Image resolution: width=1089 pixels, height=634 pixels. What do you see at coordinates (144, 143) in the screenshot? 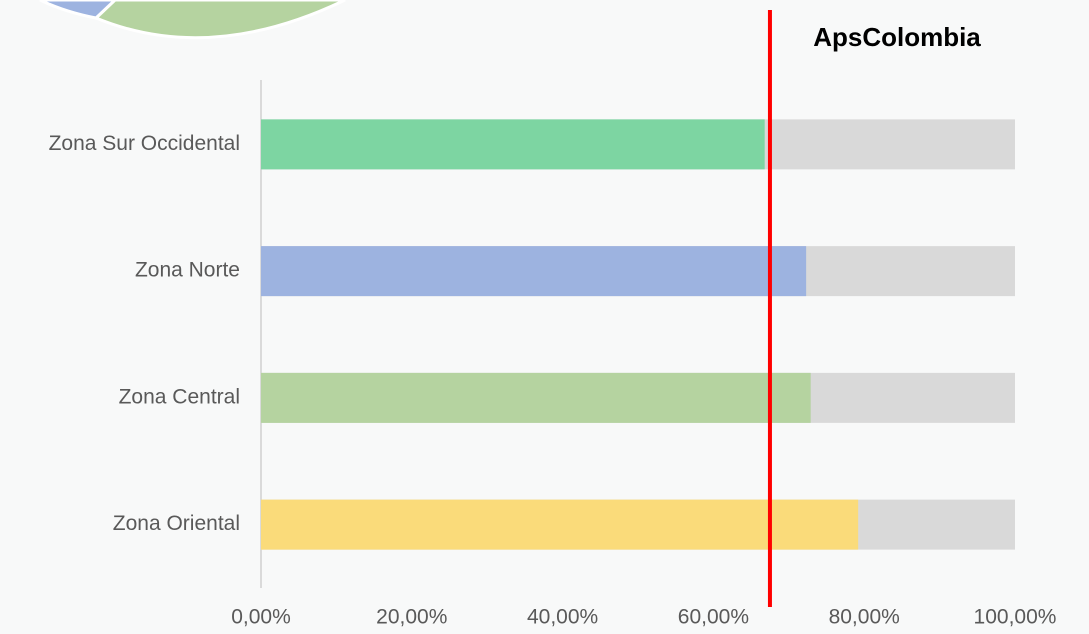
I see `y-tick-label: Zona Sur Occidental` at bounding box center [144, 143].